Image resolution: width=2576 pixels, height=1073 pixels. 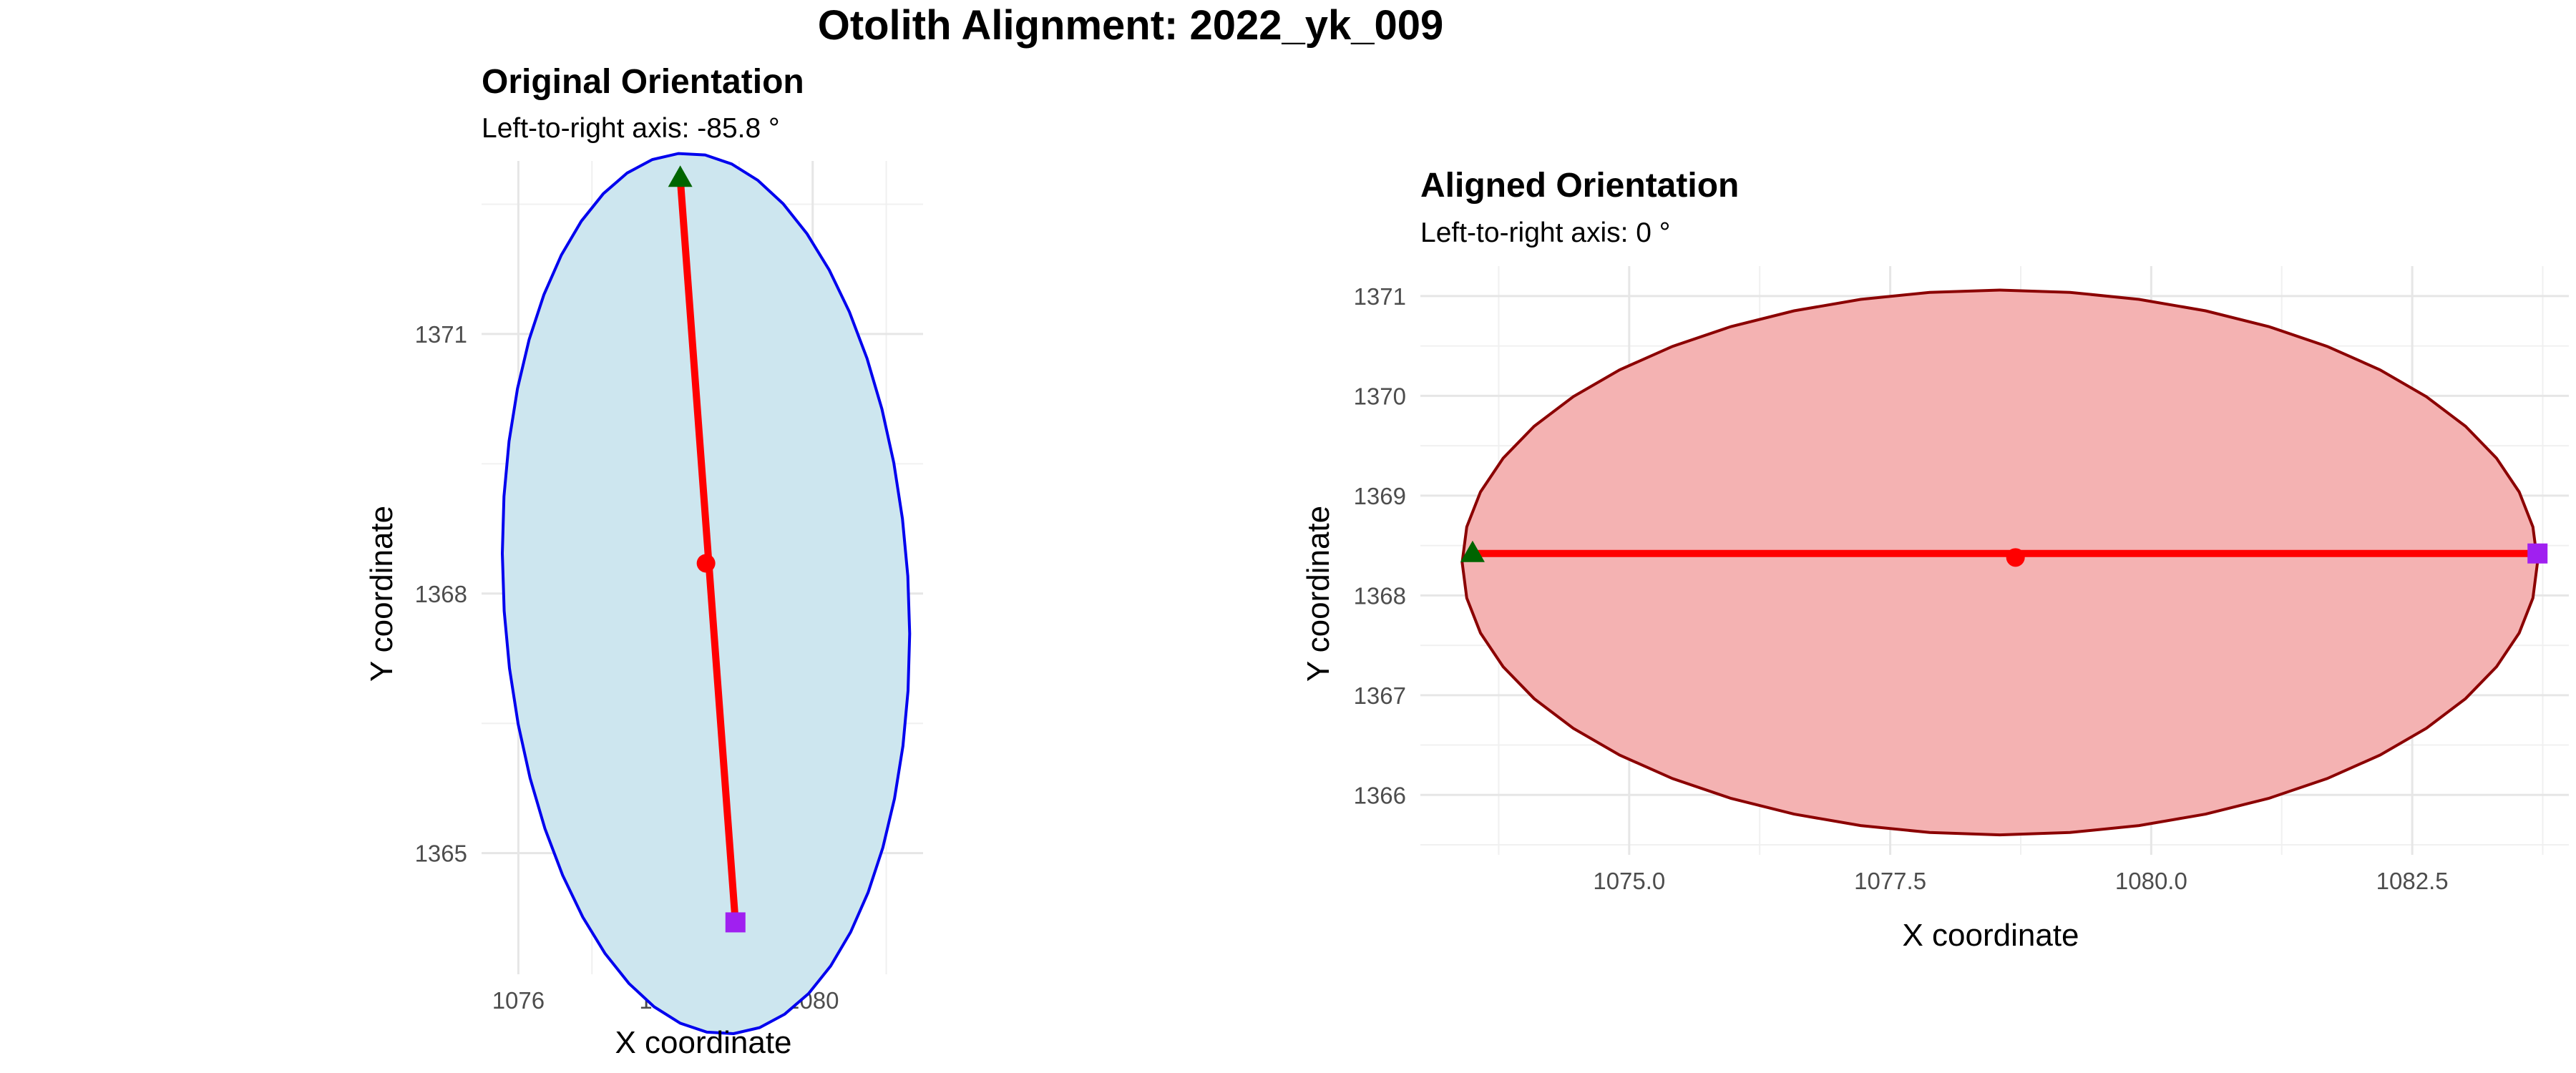 What do you see at coordinates (1131, 25) in the screenshot?
I see `figure-title: Otolith Alignment: 2022_yk_009` at bounding box center [1131, 25].